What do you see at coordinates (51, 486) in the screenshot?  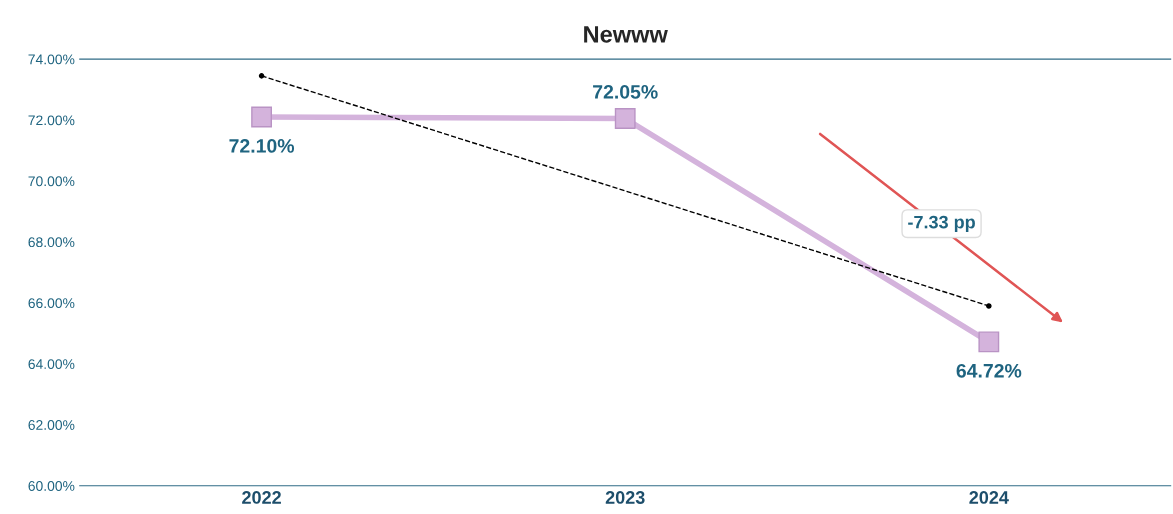 I see `y-tick-label: 60.00%` at bounding box center [51, 486].